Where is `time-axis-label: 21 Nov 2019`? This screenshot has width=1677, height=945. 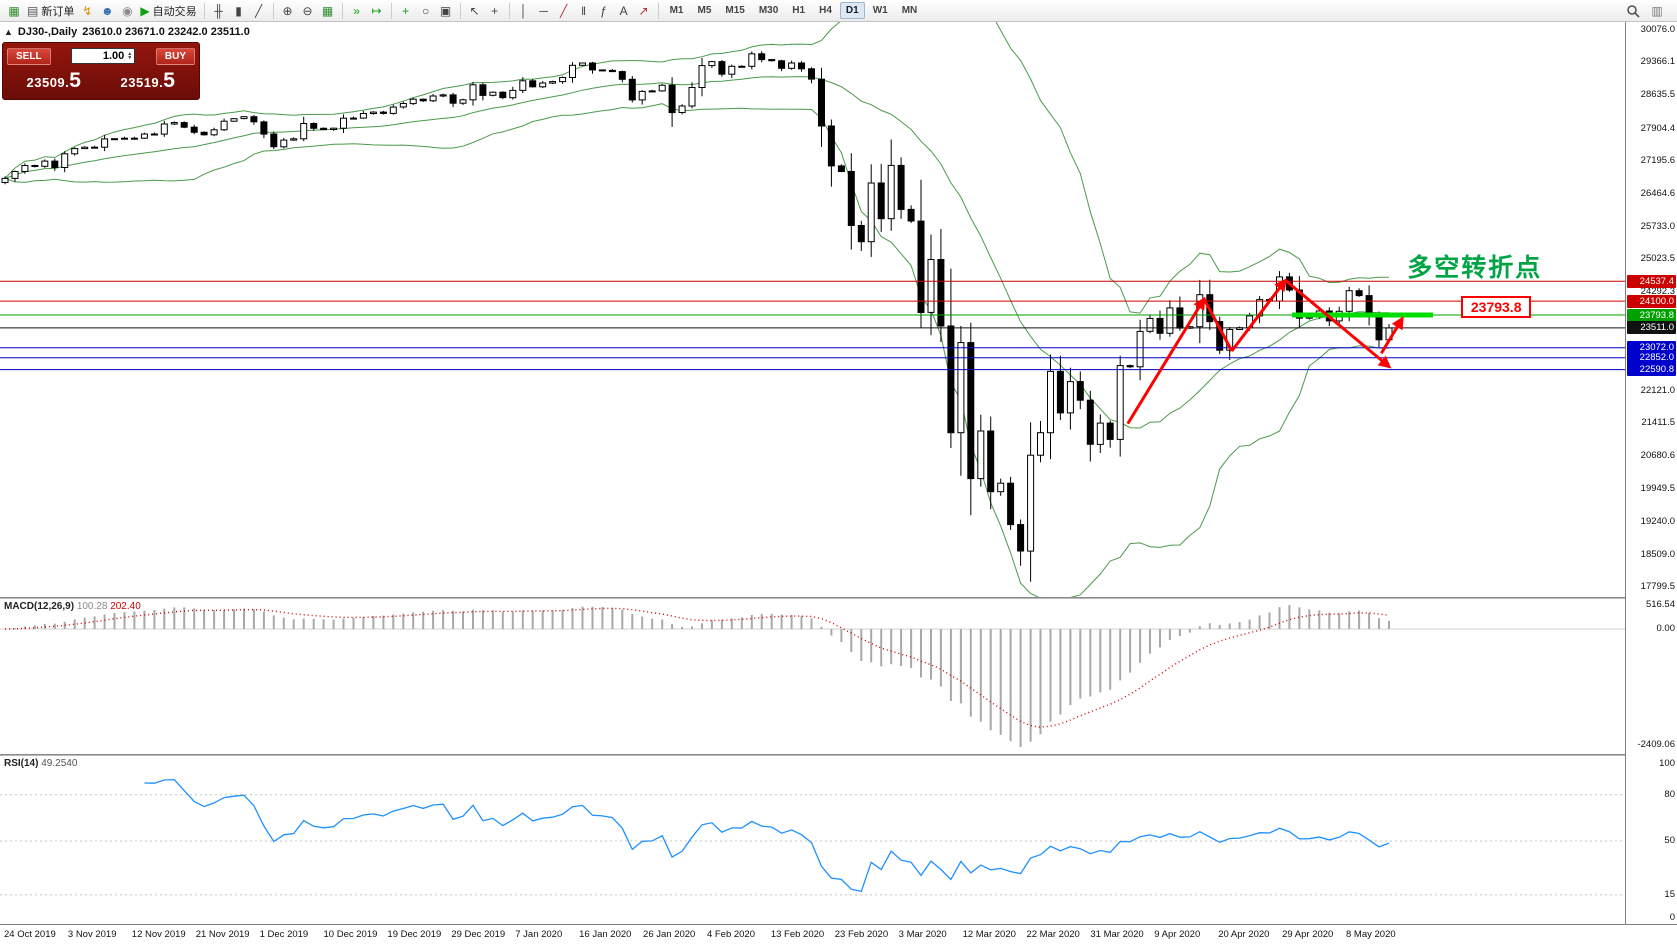 time-axis-label: 21 Nov 2019 is located at coordinates (222, 934).